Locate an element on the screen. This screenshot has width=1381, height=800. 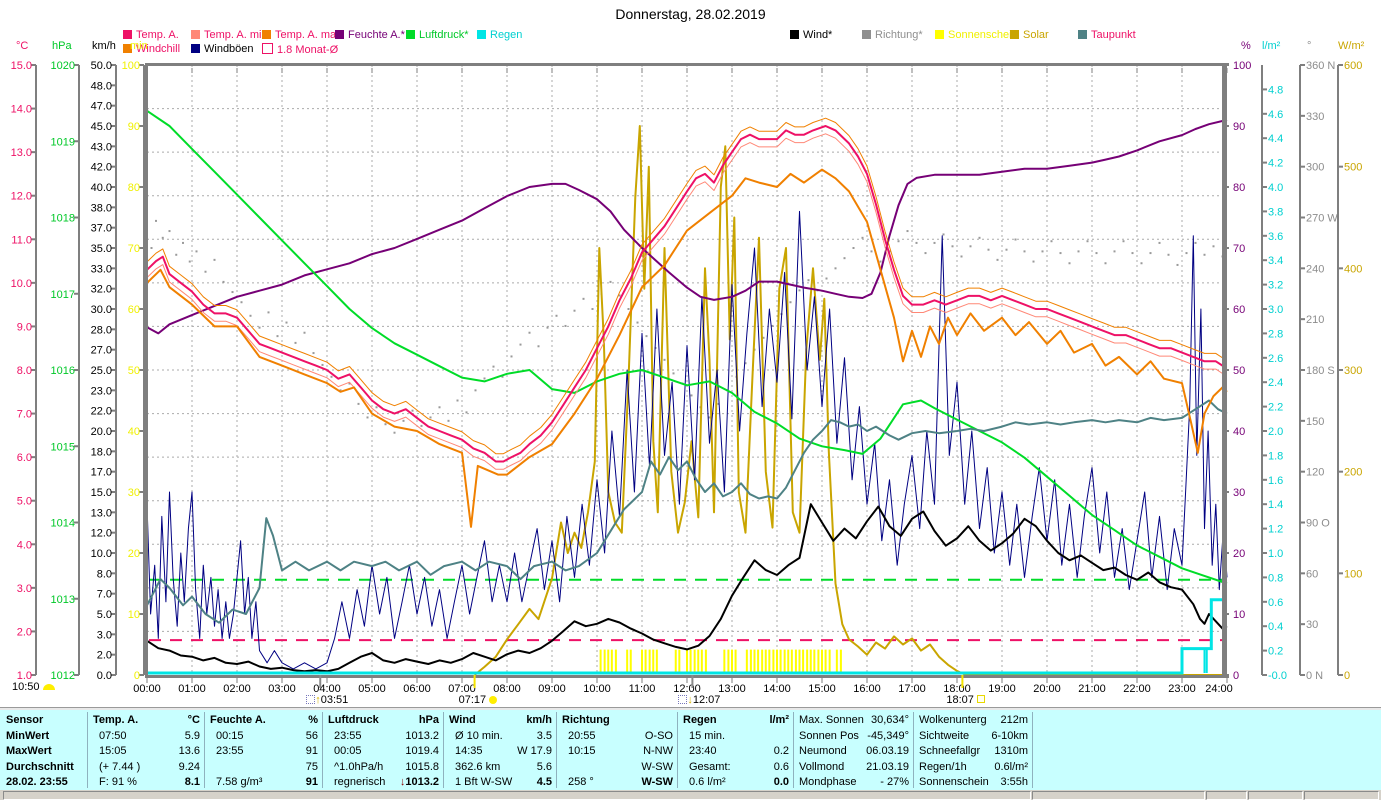
axis-tick-label-pct: 50 is located at coordinates (1239, 371).